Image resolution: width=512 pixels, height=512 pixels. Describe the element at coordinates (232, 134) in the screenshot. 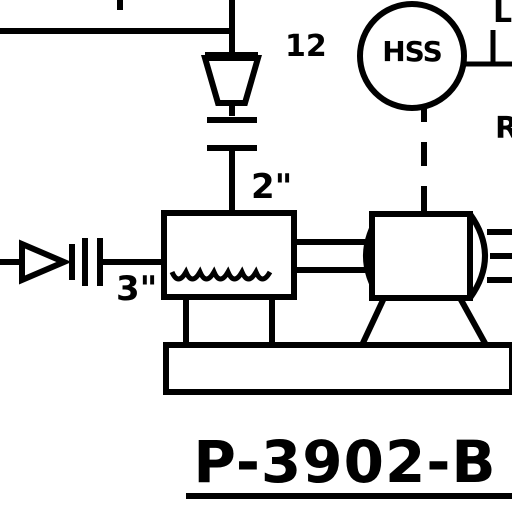

I see `discharge-flange` at that location.